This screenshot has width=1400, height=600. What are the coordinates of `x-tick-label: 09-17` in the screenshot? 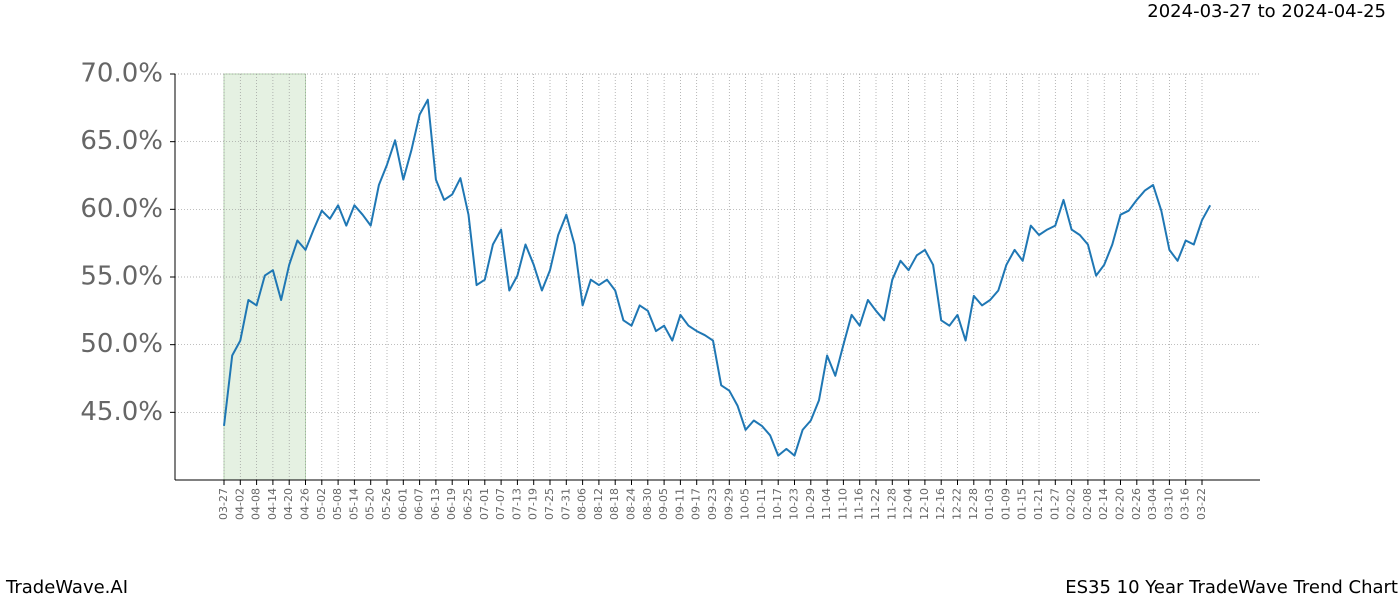 It's located at (696, 504).